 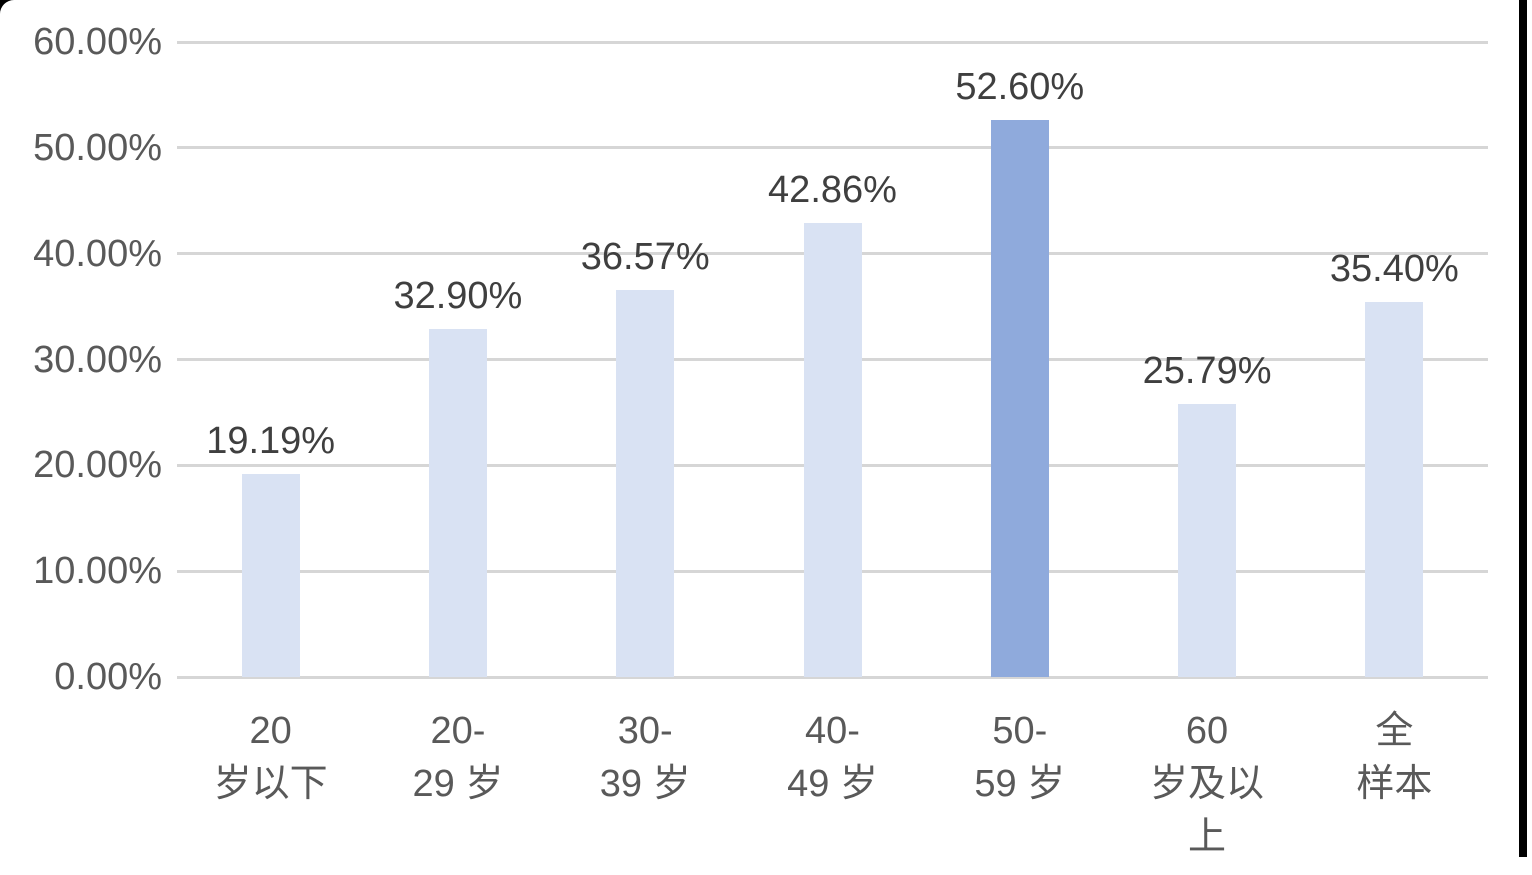 I want to click on bar-value-label: 36.57%, so click(x=645, y=256).